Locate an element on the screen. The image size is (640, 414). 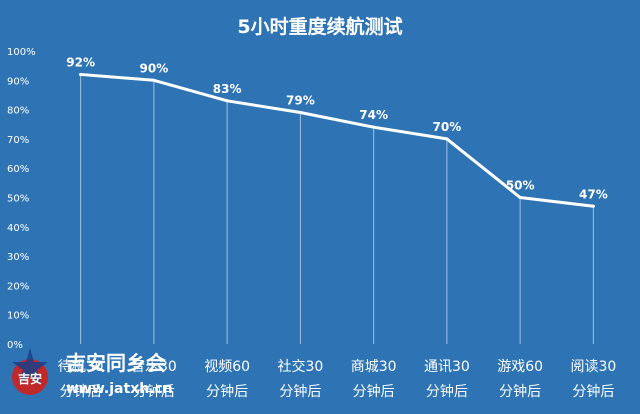
y-tick-label: 30% is located at coordinates (18, 257).